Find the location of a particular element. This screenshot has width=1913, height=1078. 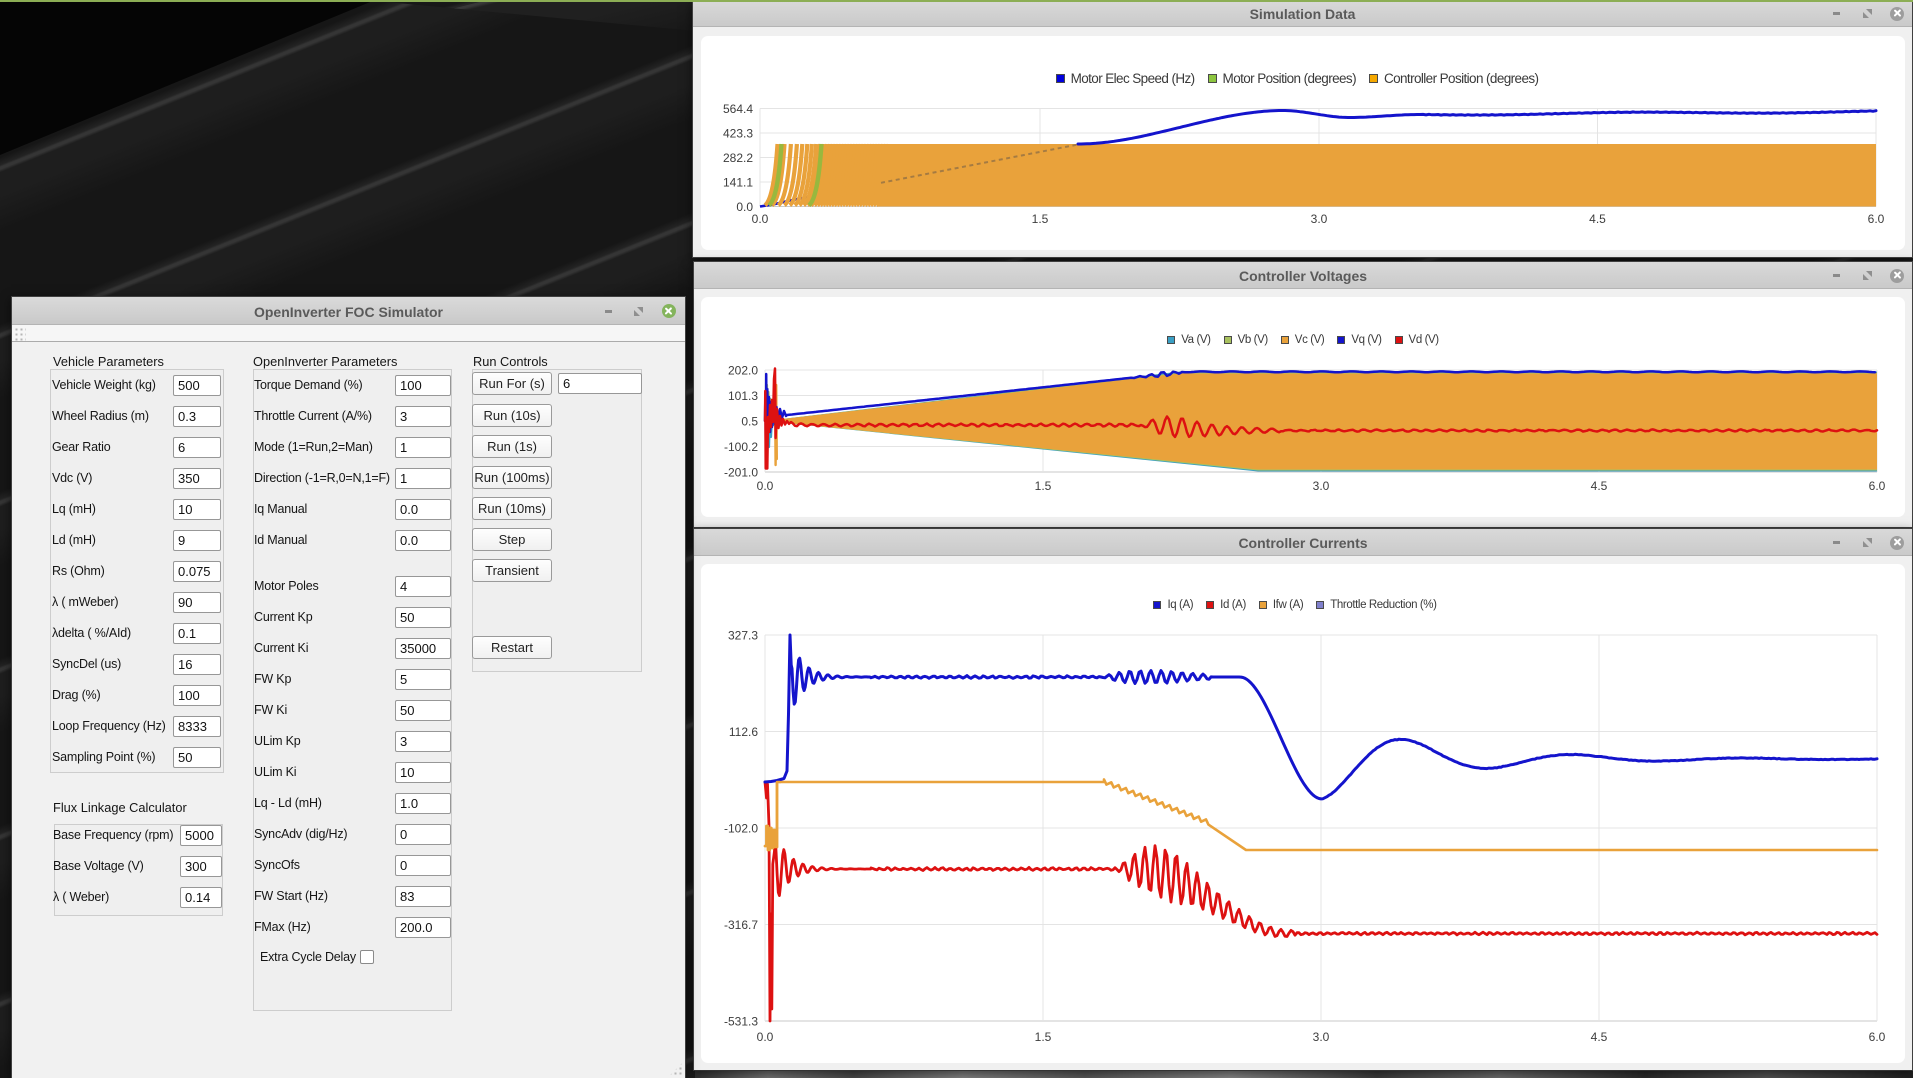

svg-text: -201.0 is located at coordinates (741, 472).